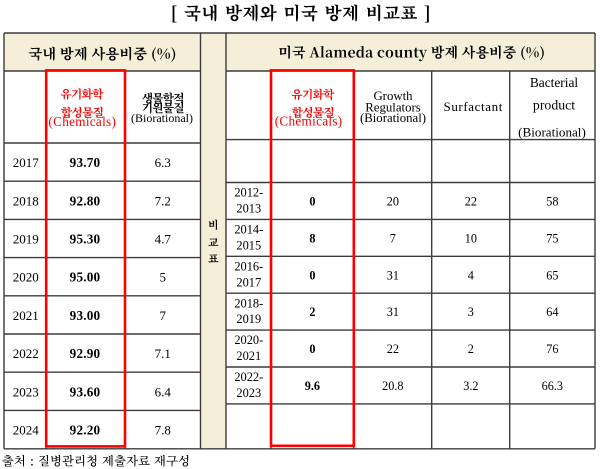 This screenshot has height=469, width=600. I want to click on svg-text: 64, so click(552, 312).